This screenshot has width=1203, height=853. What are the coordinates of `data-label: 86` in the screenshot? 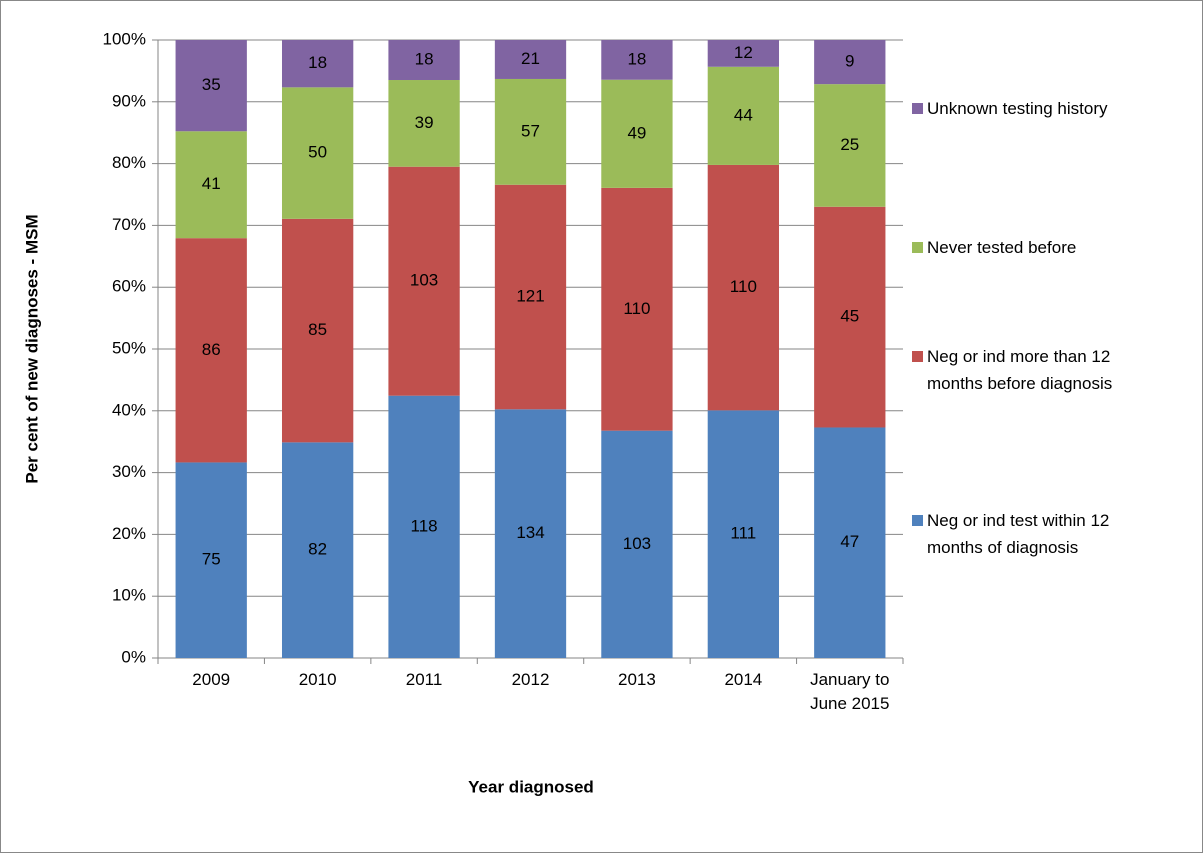 It's located at (211, 349).